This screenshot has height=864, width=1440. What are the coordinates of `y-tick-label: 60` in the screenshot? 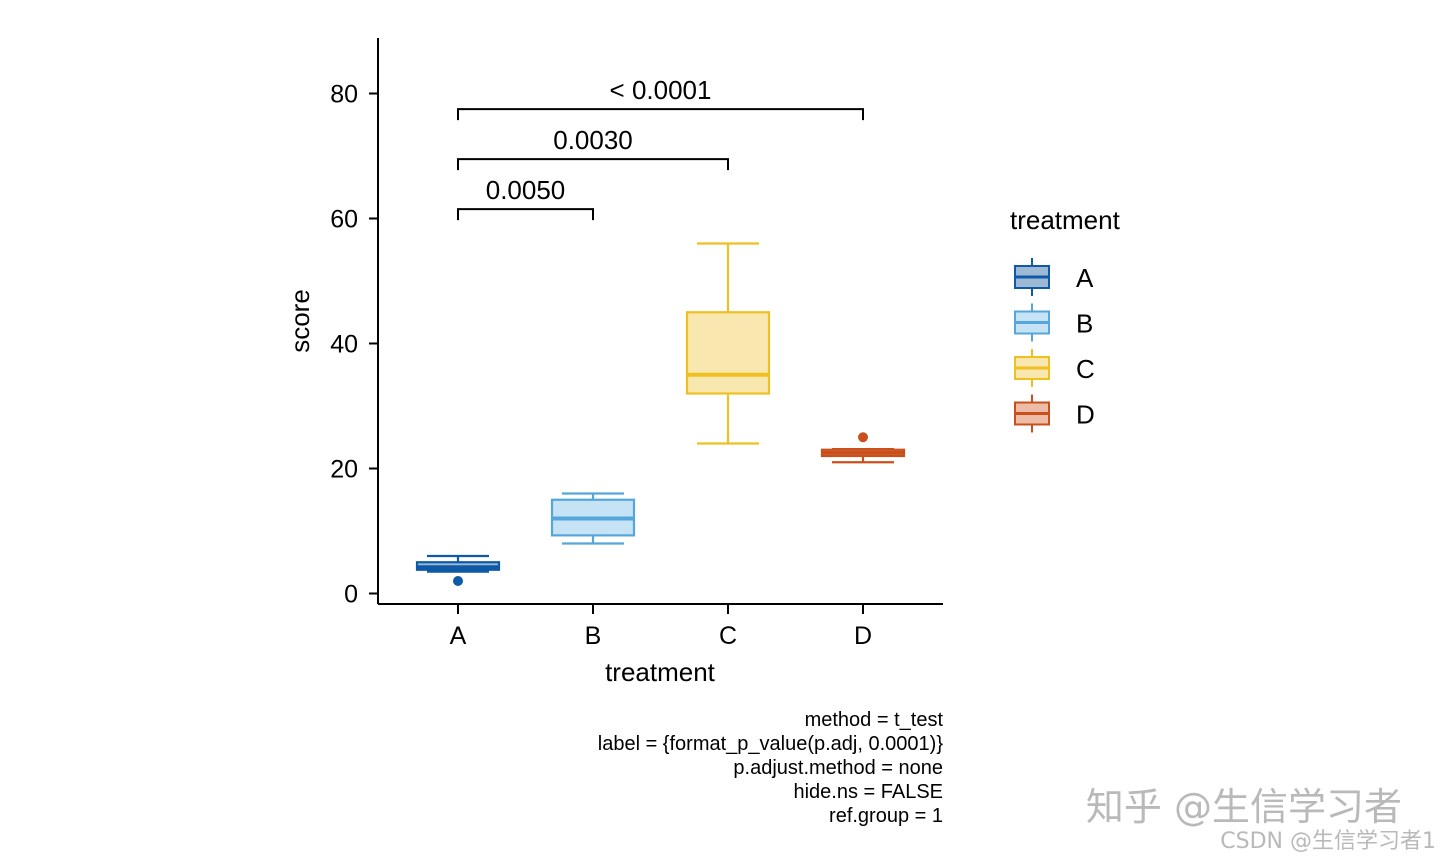 It's located at (344, 220).